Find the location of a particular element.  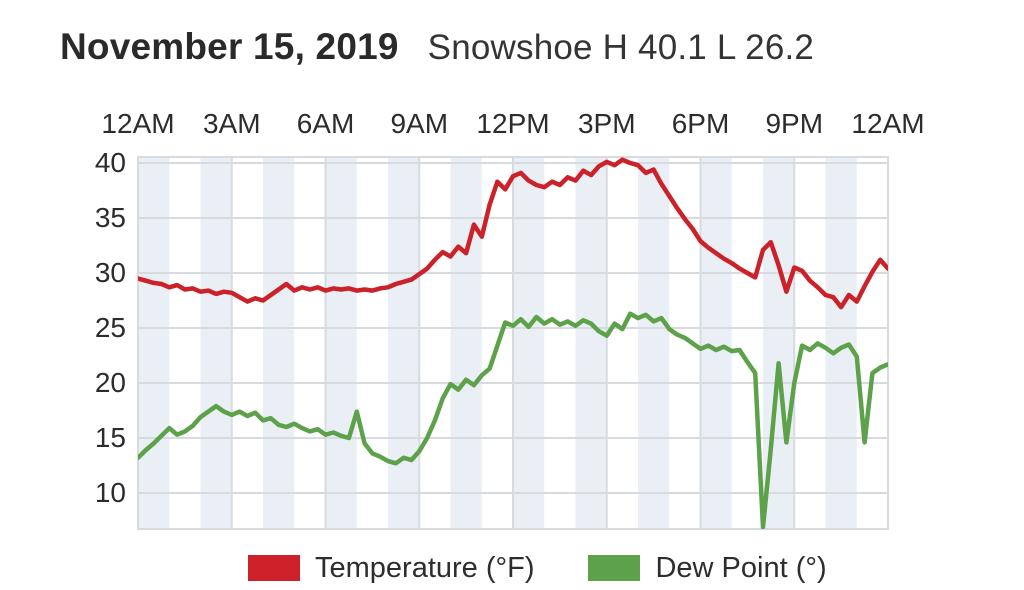

temperature-legend-label: Temperature (°F) is located at coordinates (425, 568).